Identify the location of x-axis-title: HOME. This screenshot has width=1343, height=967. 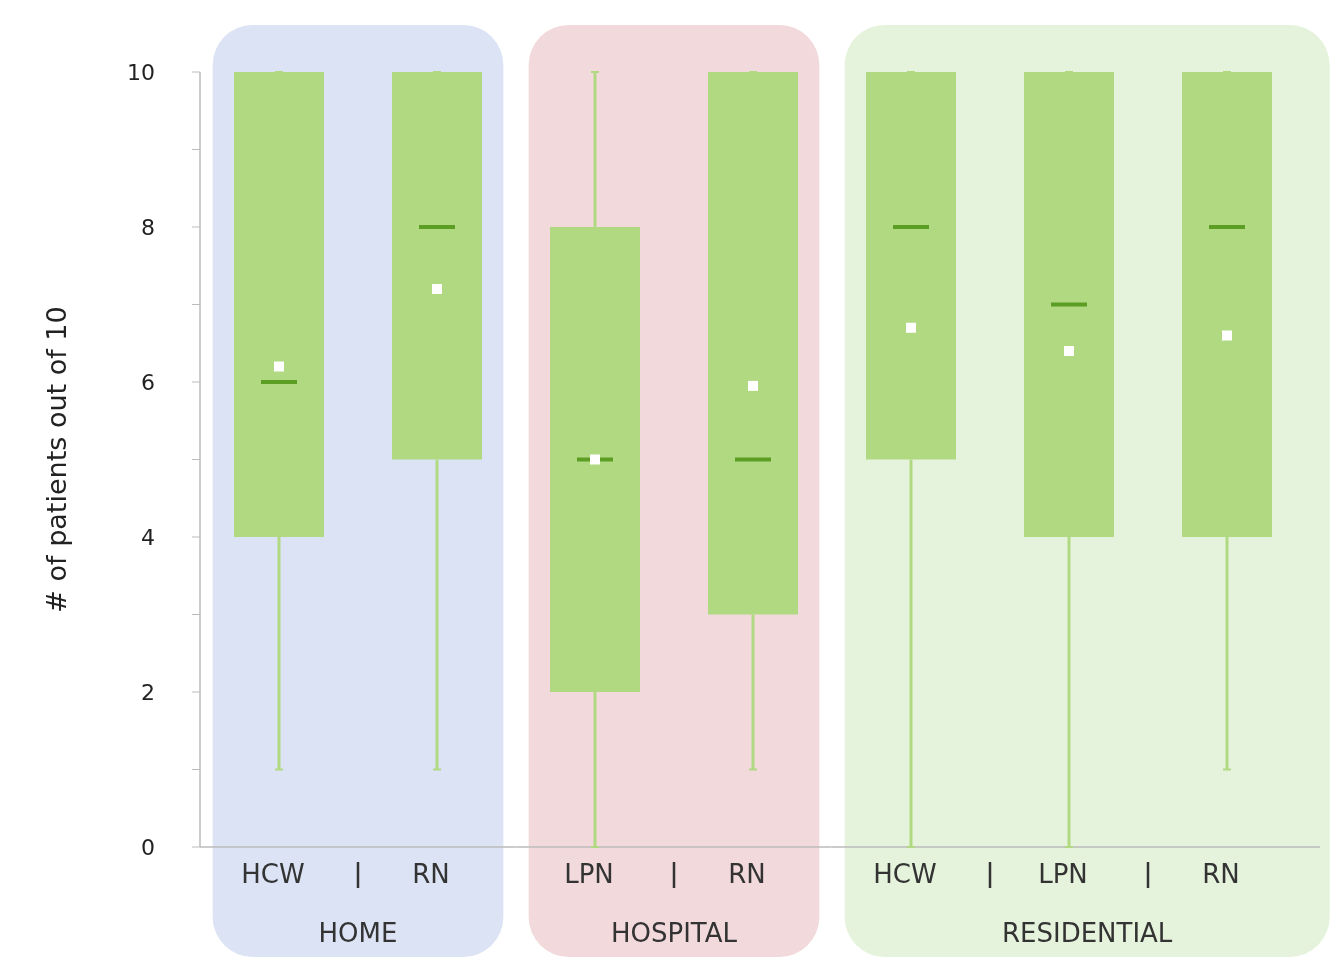
(358, 933).